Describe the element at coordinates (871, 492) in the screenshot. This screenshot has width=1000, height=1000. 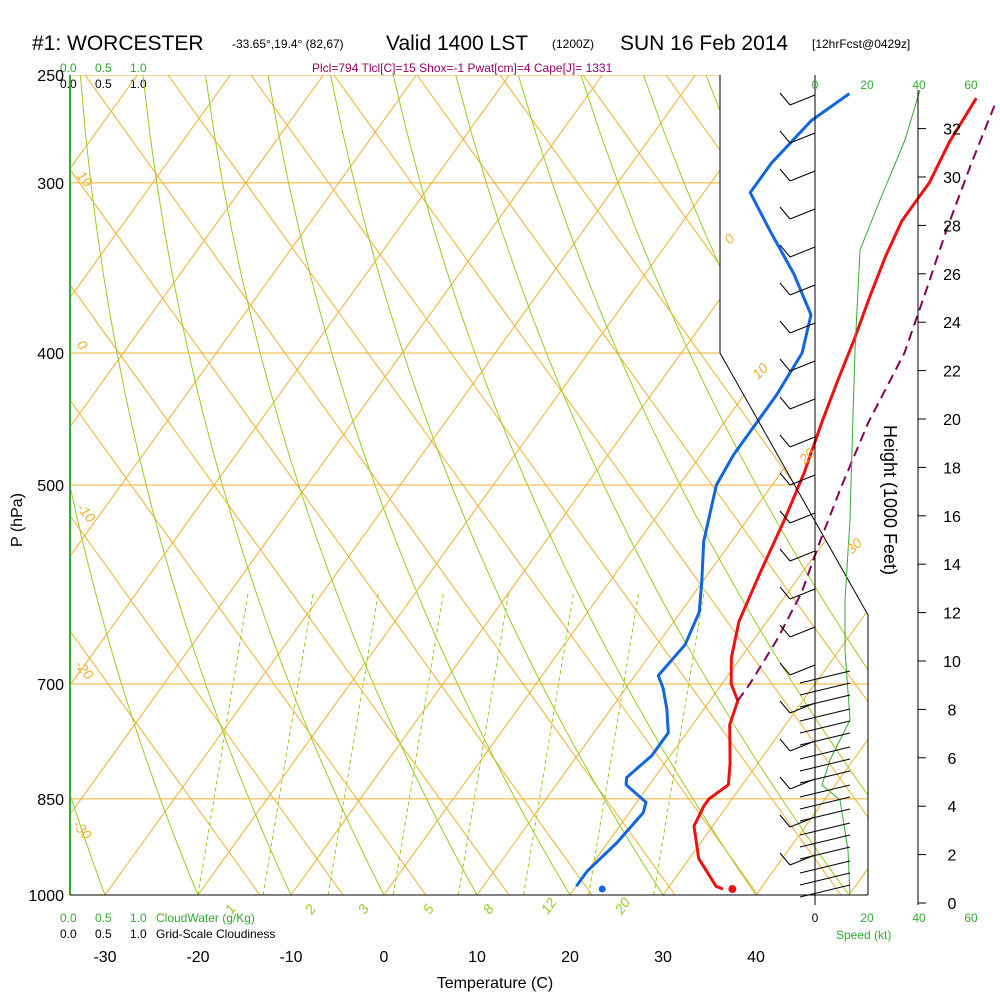
I see `wind-speed-line` at that location.